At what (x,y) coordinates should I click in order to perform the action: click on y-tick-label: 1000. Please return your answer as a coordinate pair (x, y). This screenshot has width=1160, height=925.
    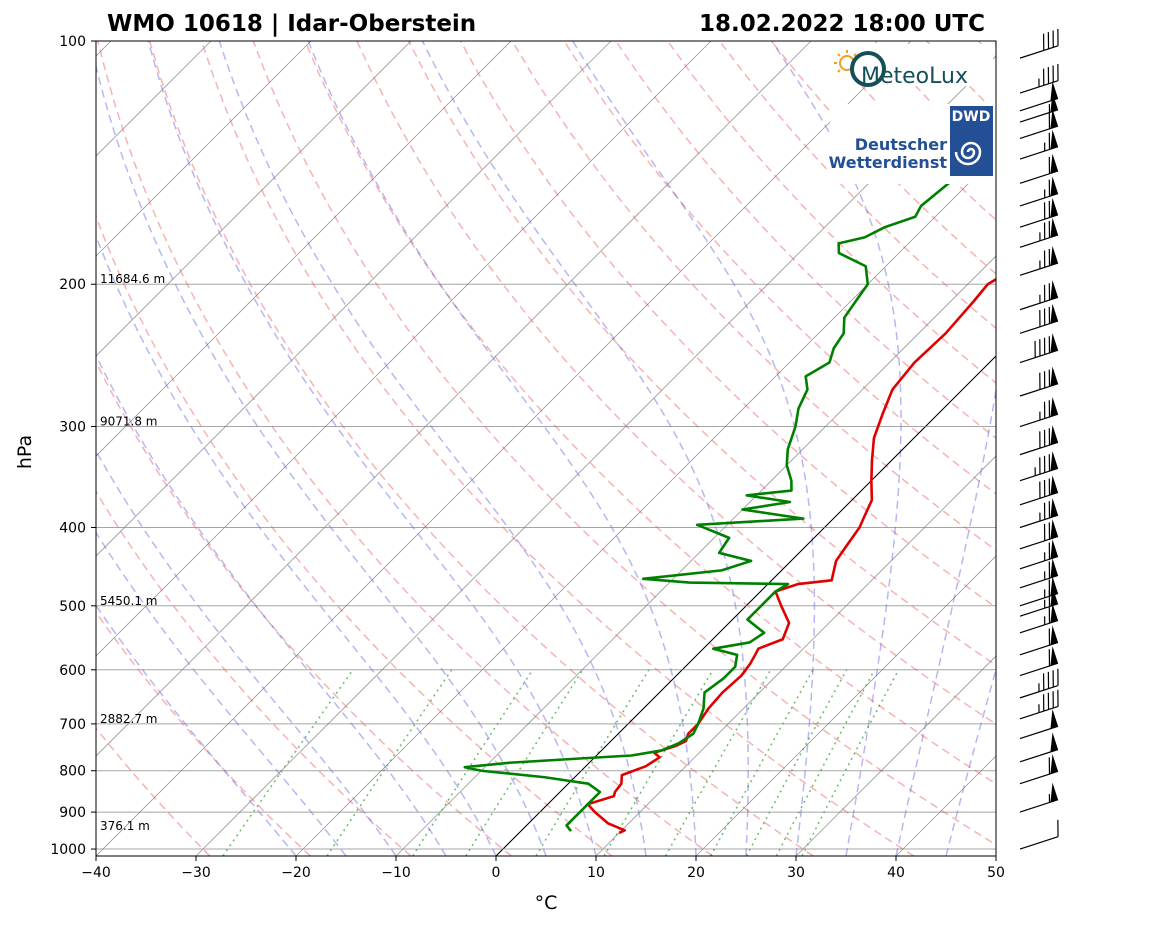
    Looking at the image, I should click on (68, 850).